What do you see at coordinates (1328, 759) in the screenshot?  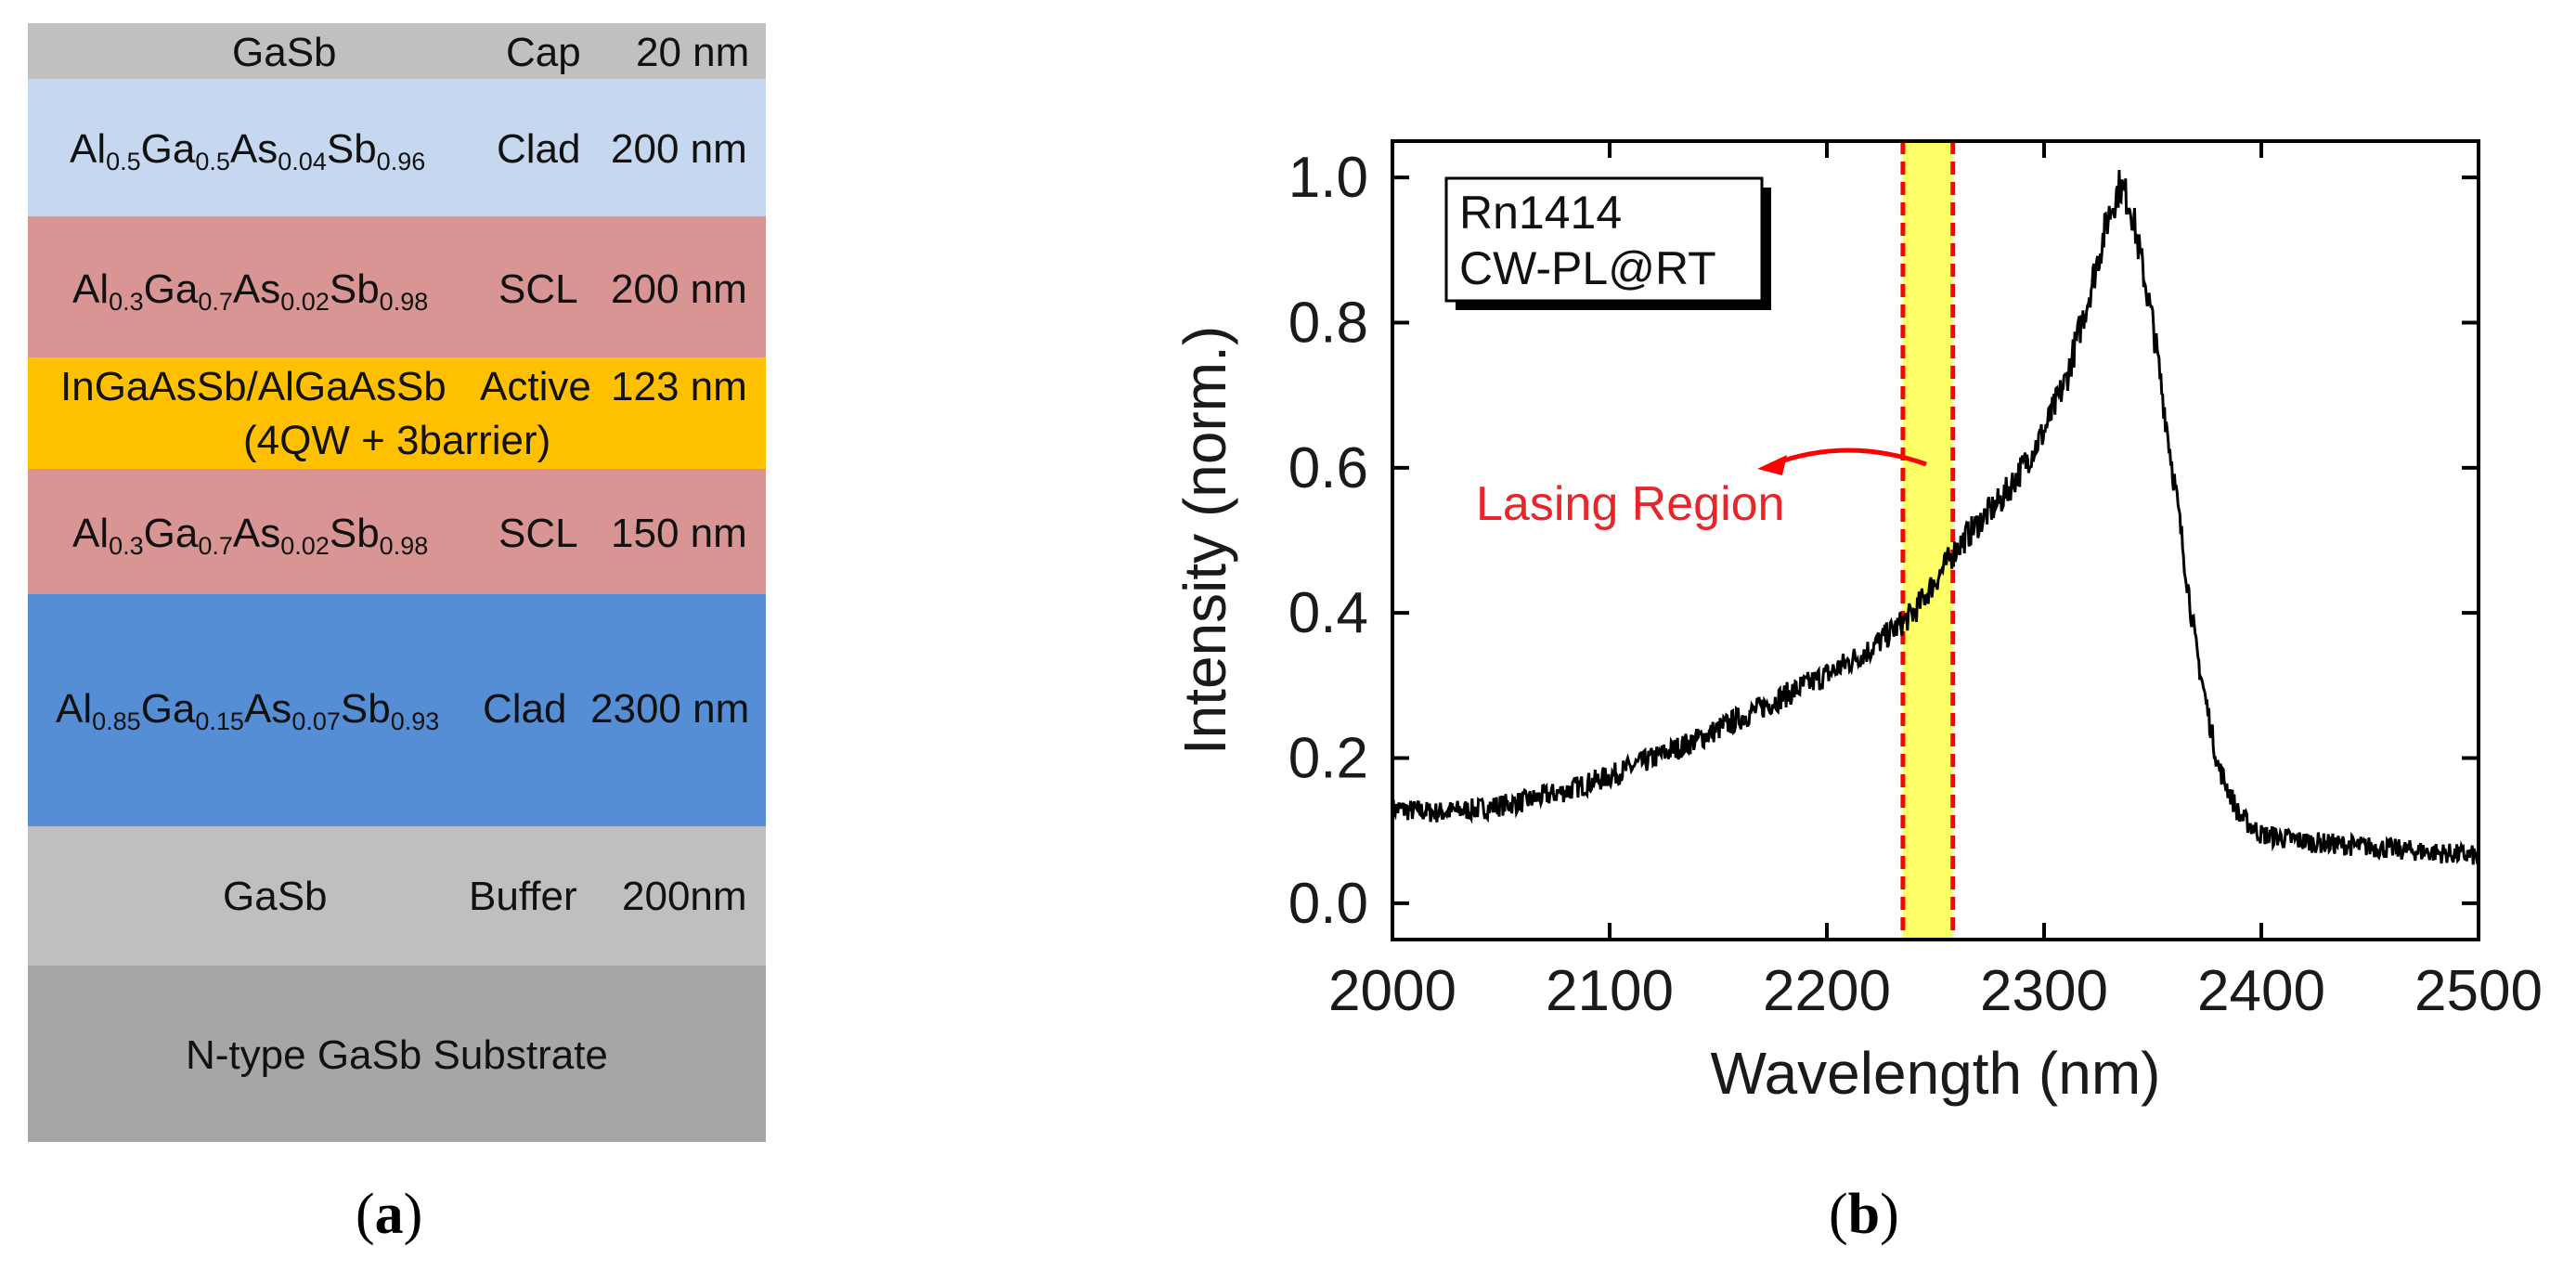 I see `y-tick-label: 0.2` at bounding box center [1328, 759].